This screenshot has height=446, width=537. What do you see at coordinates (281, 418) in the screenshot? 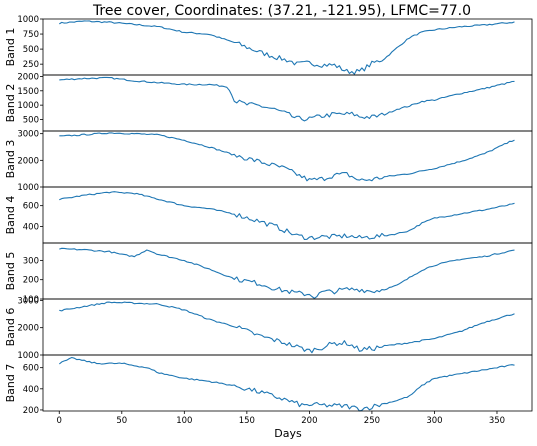
I see `x-axis: 0 50 100 150 200 250 300 350` at bounding box center [281, 418].